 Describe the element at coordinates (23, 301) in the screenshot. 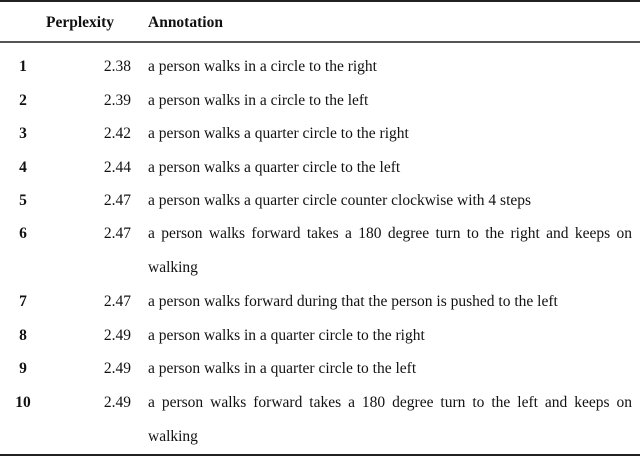

I see `rank-cell: 7` at that location.